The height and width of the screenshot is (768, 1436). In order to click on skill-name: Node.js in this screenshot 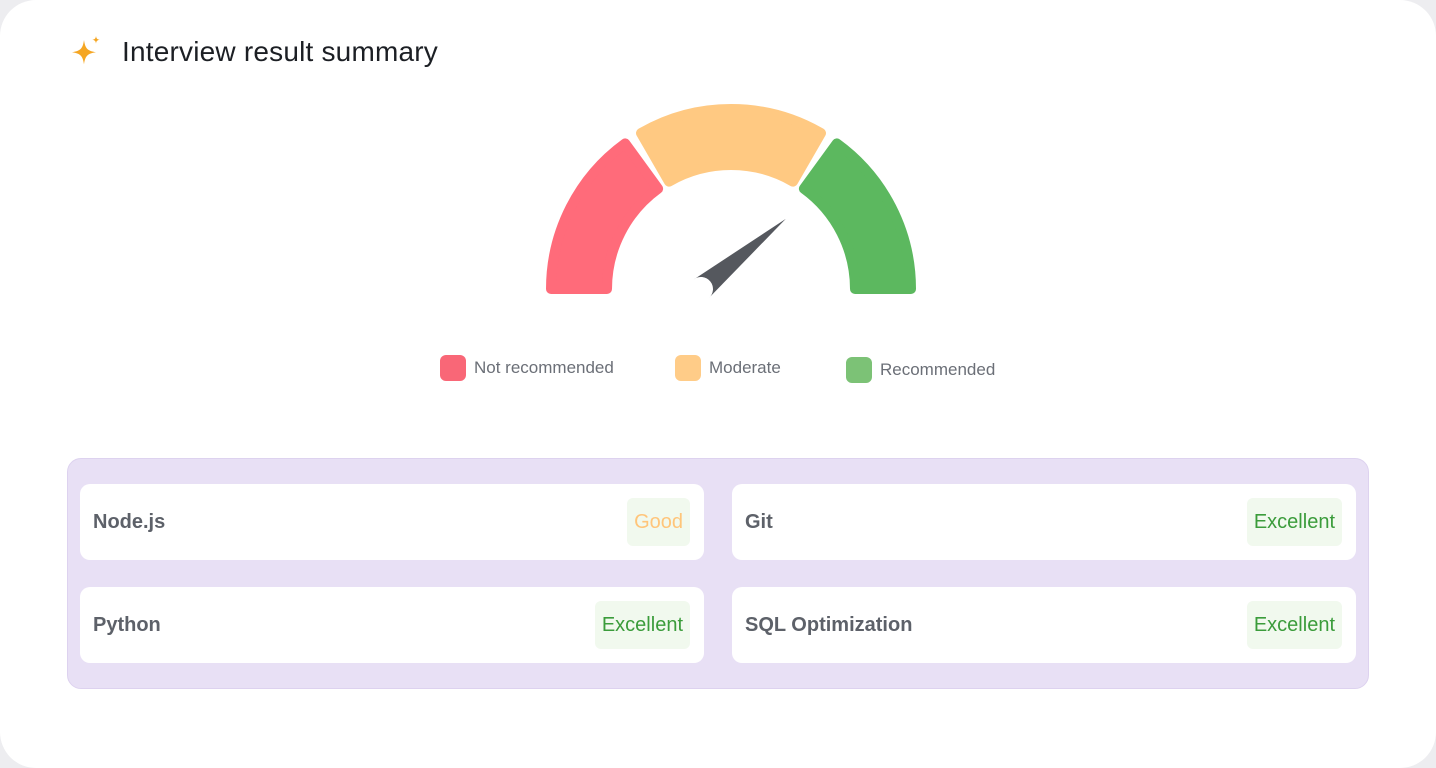, I will do `click(129, 521)`.